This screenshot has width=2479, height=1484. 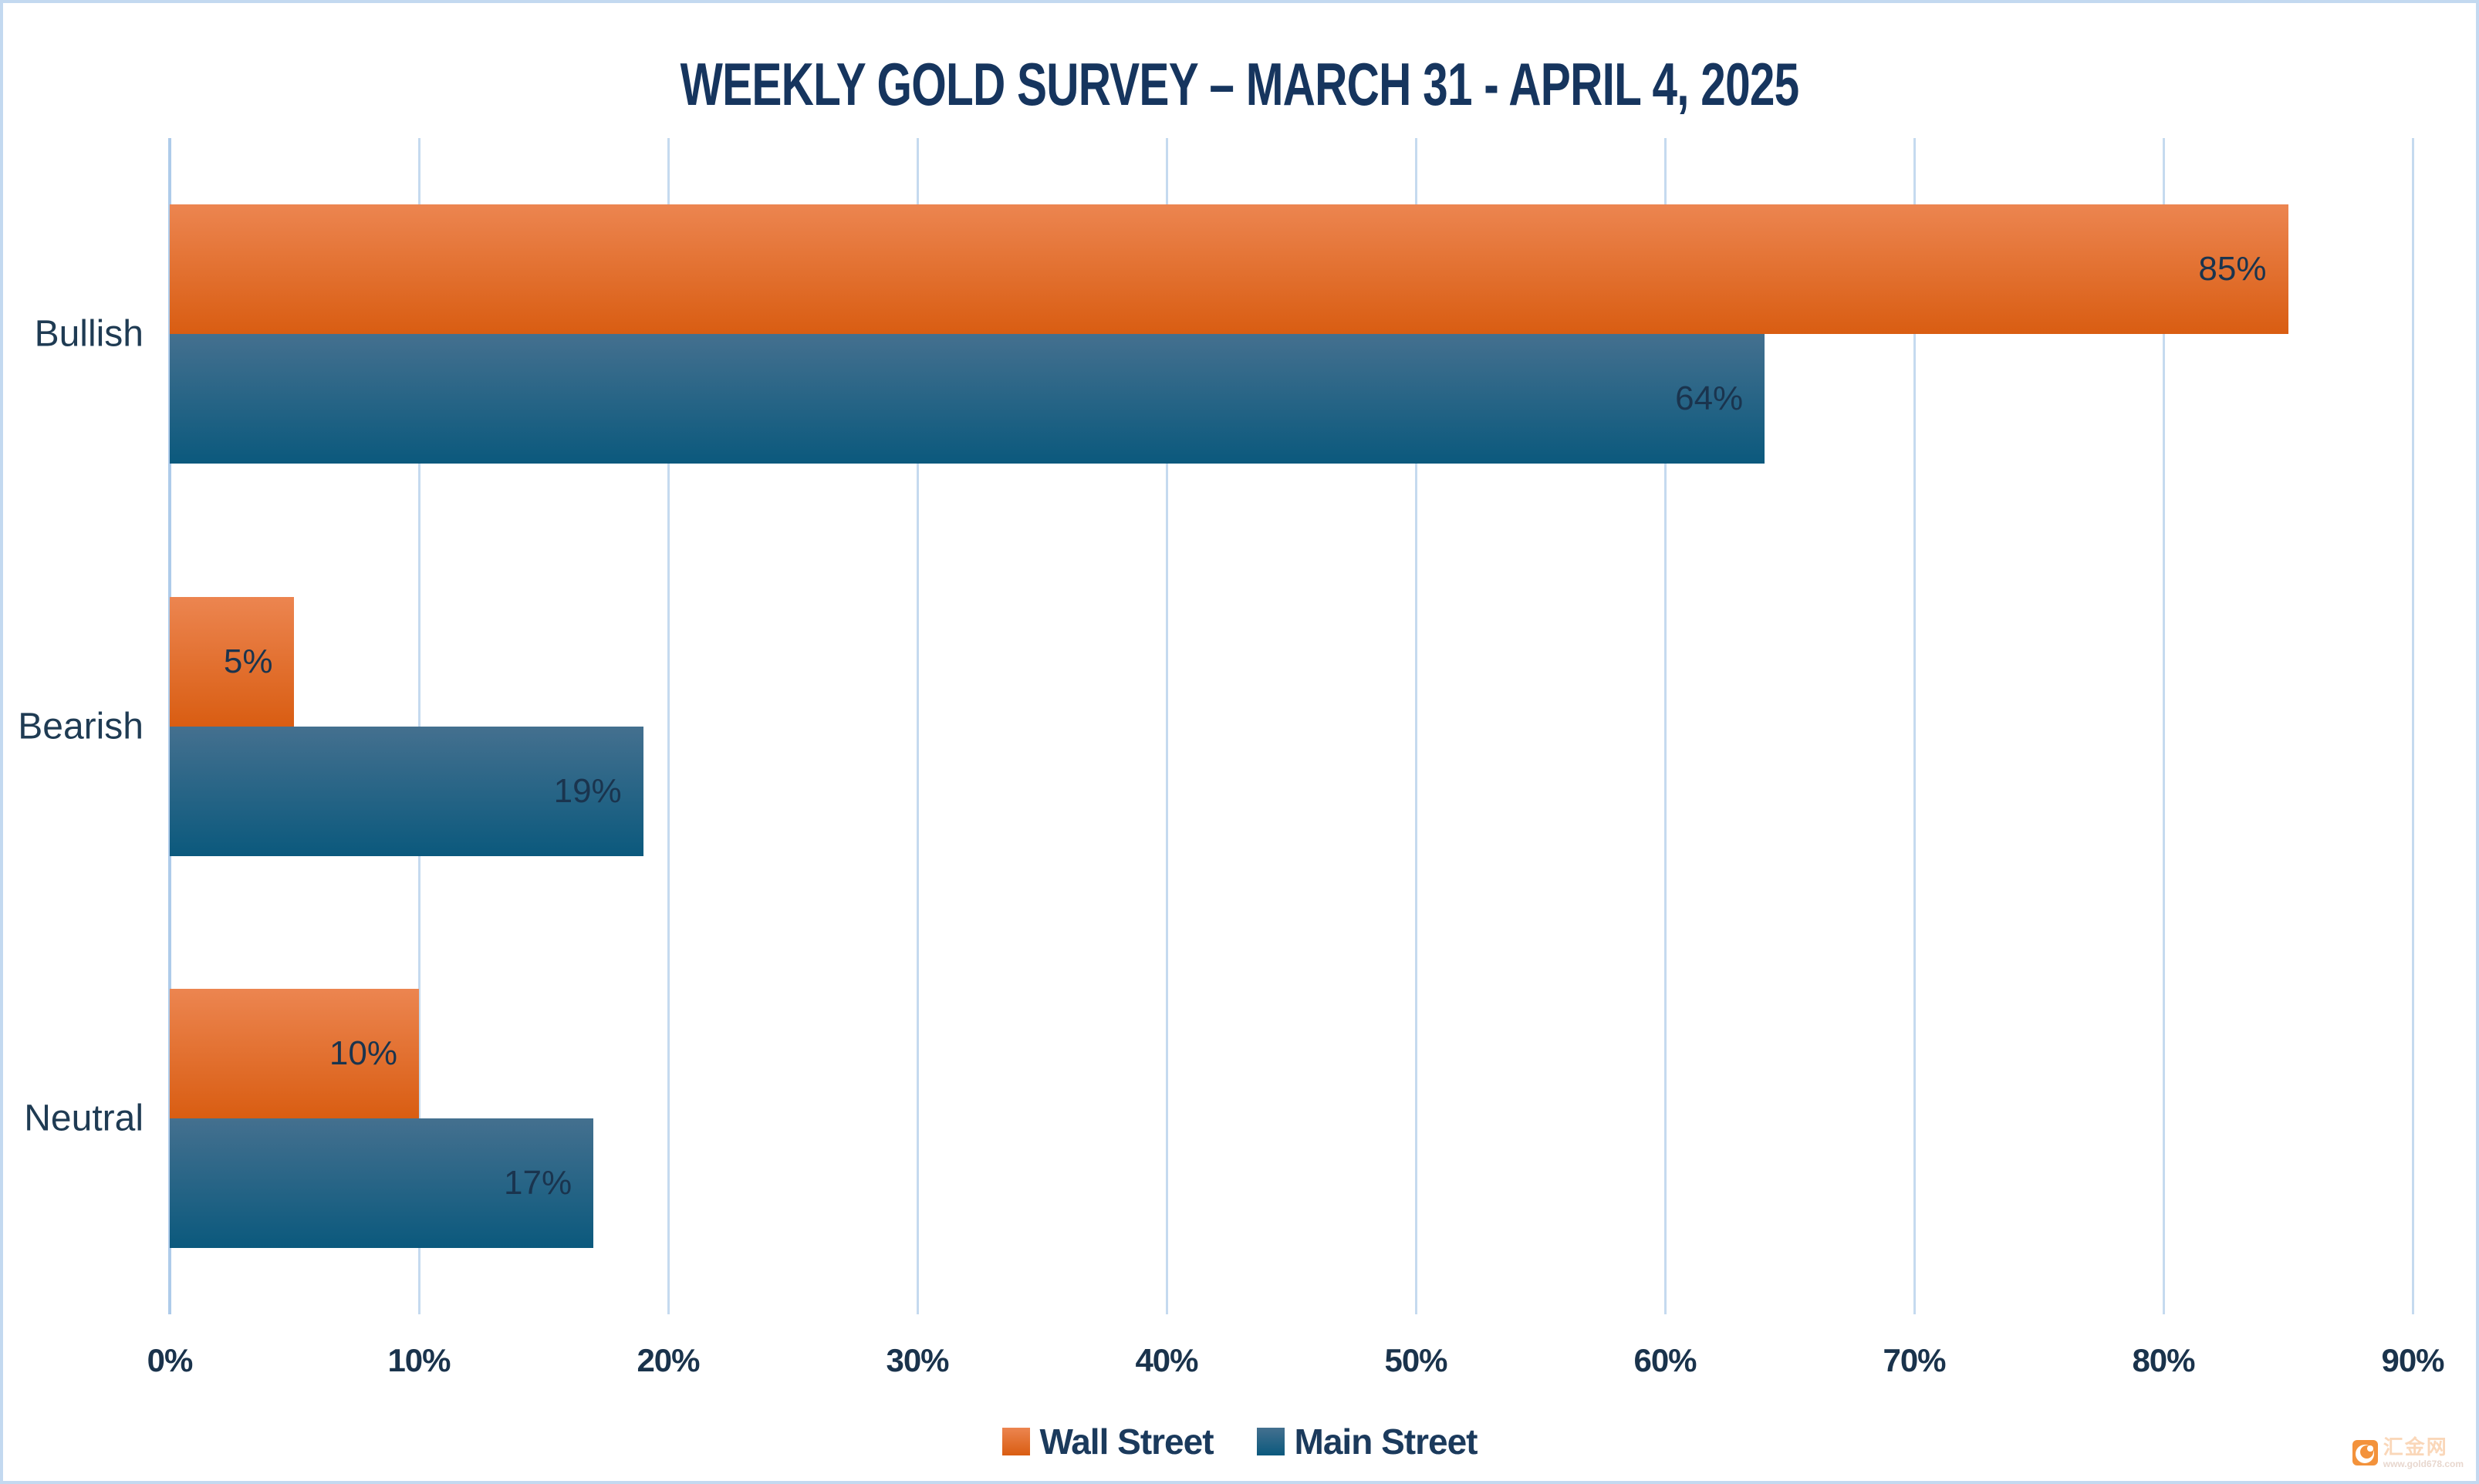 I want to click on bar-value-label: 10%, so click(x=363, y=1053).